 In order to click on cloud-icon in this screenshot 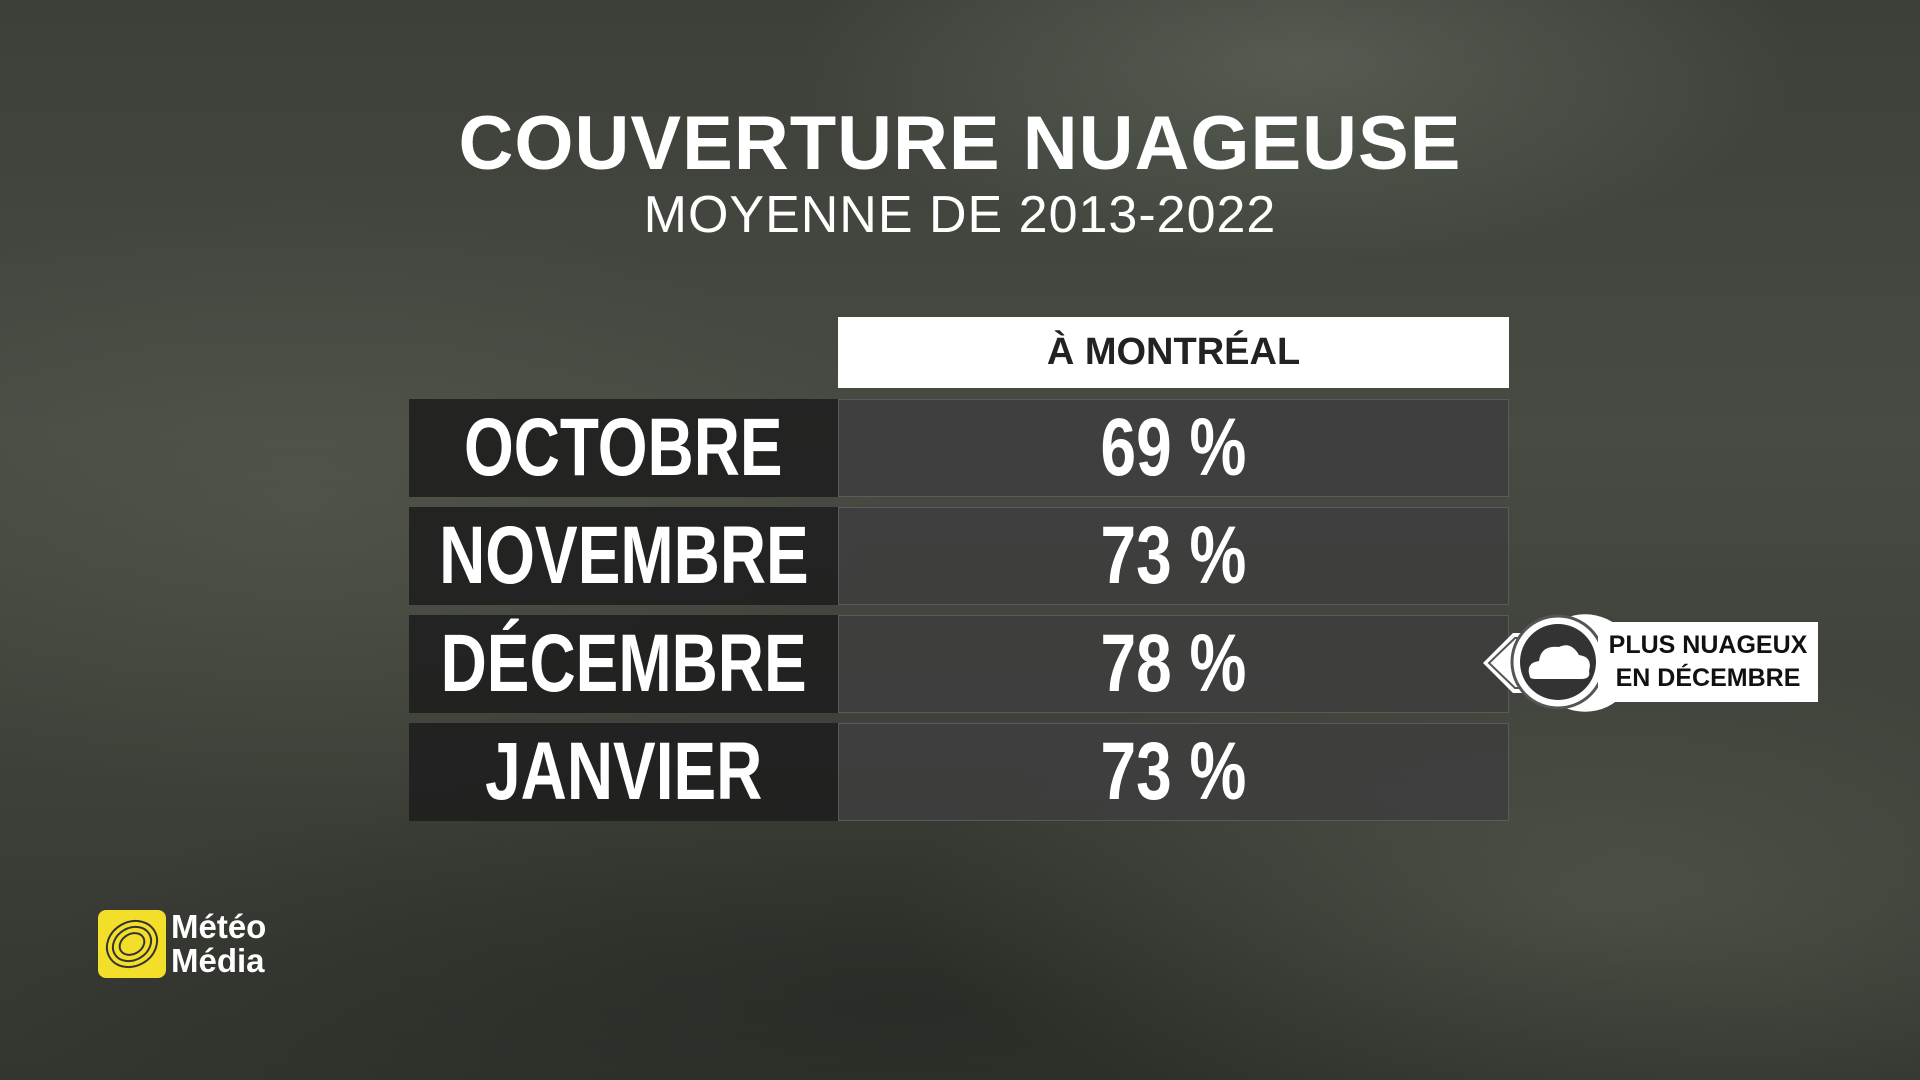, I will do `click(1559, 662)`.